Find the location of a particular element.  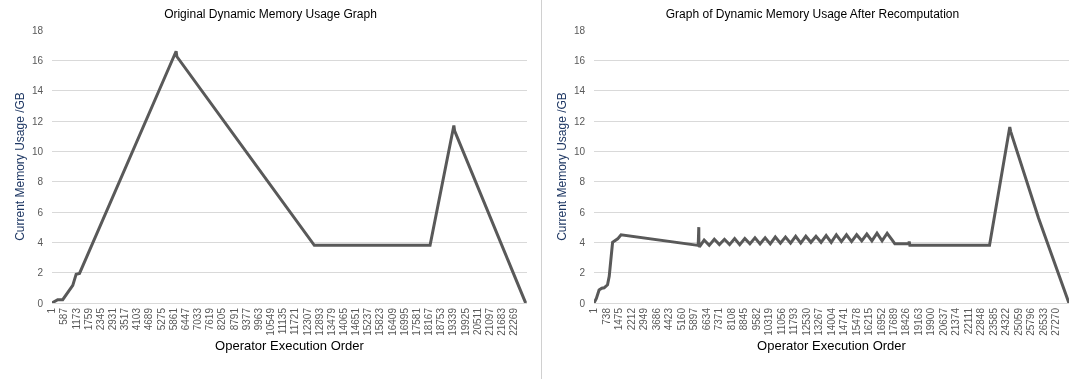

x-tick-label: 7619 is located at coordinates (210, 319).